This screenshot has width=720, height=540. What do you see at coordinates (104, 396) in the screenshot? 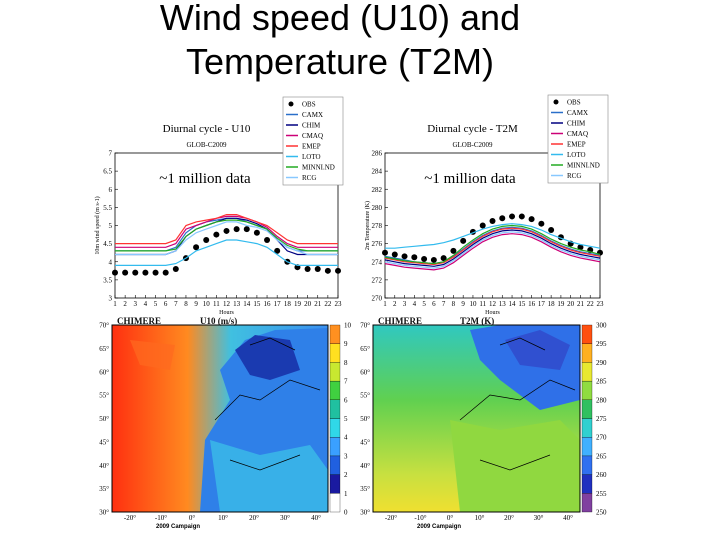
I see `lat-label: 55°` at bounding box center [104, 396].